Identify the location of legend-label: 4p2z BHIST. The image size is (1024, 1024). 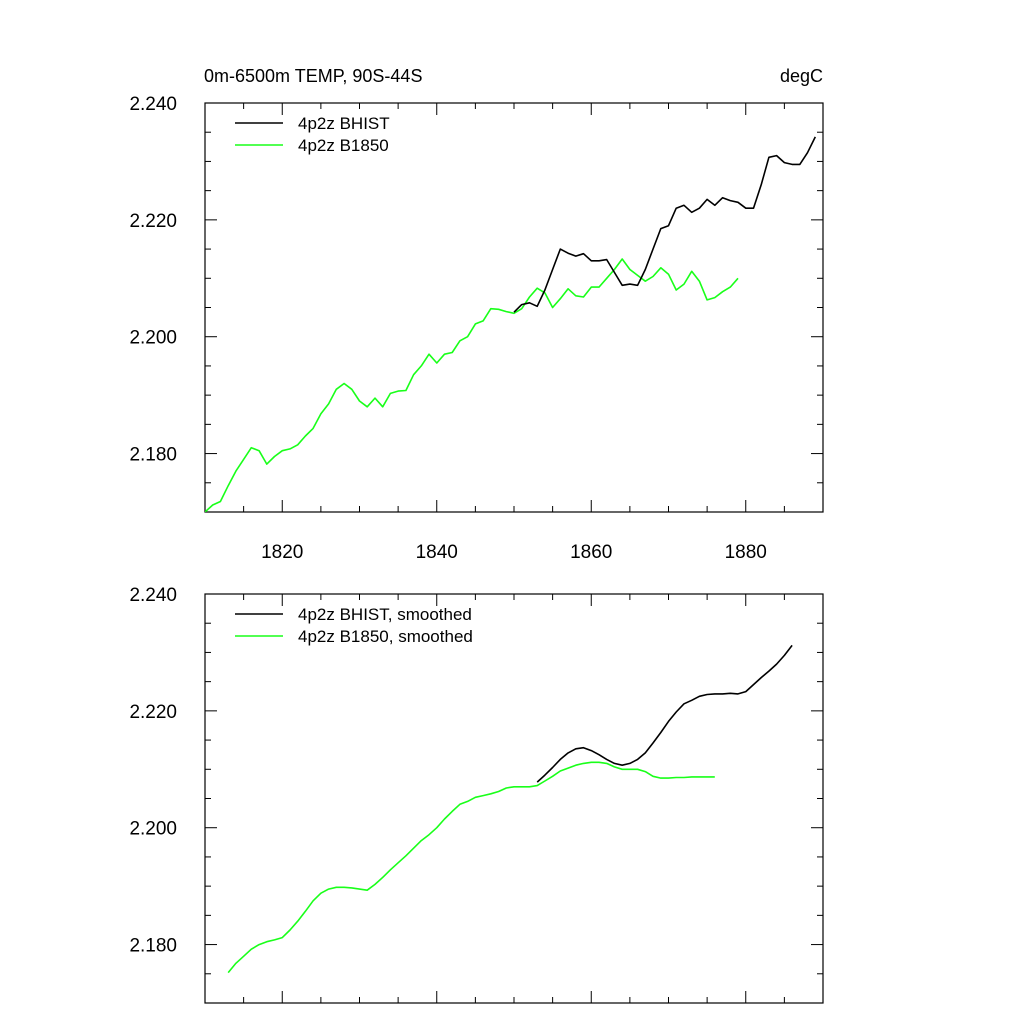
(344, 123).